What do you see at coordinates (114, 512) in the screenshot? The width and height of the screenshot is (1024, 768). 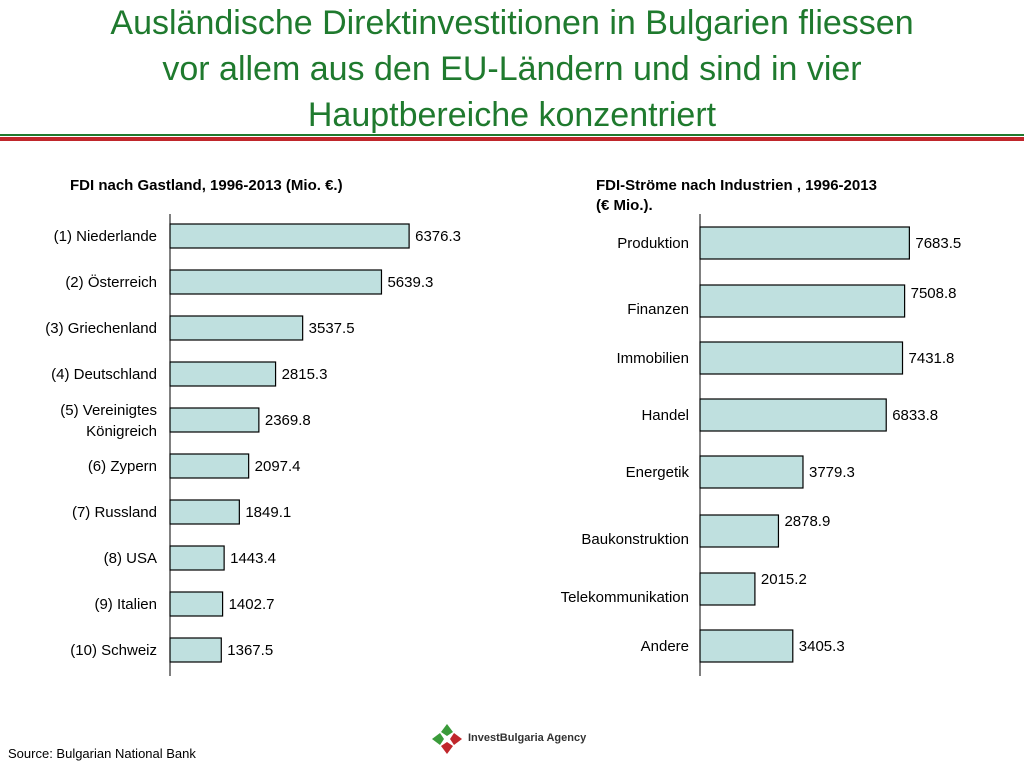 I see `chart-1-category-label-7: (7) Russland` at bounding box center [114, 512].